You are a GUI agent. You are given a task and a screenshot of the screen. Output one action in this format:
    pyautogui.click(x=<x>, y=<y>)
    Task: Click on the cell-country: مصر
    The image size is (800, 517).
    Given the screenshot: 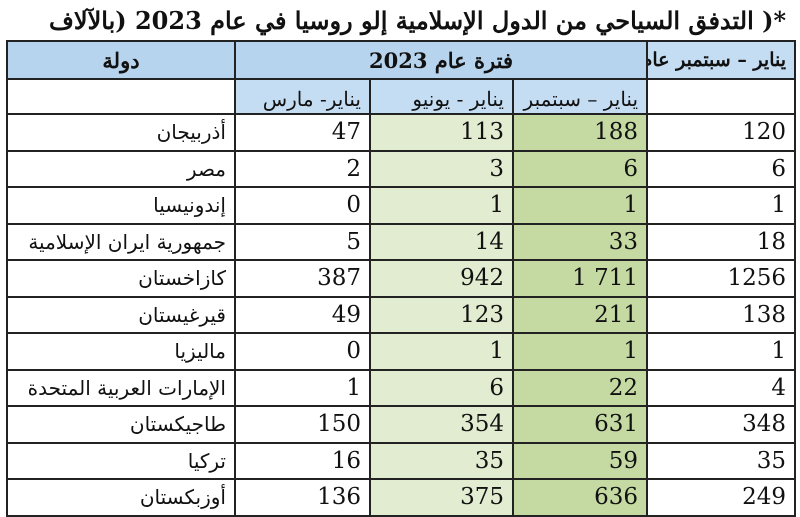 What is the action you would take?
    pyautogui.click(x=121, y=168)
    